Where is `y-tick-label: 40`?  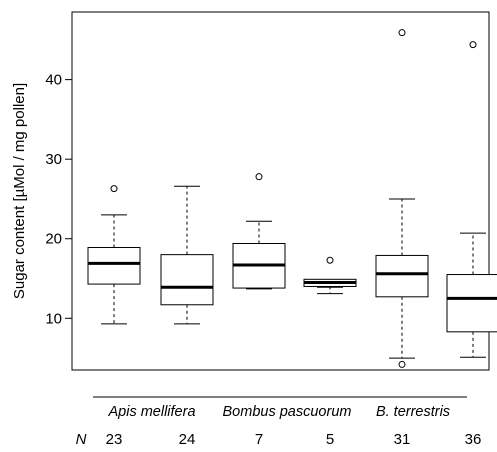
y-tick-label: 40 is located at coordinates (53, 80).